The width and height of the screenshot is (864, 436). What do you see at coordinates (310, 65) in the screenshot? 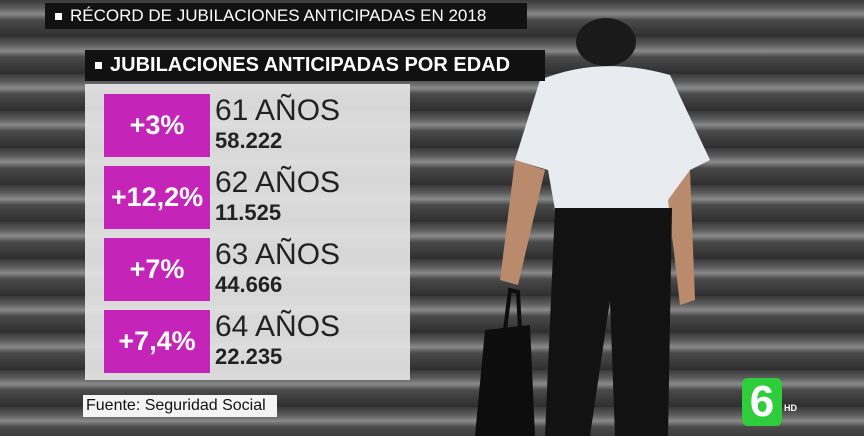
I see `panel-title: JUBILACIONES ANTICIPADAS POR EDAD` at bounding box center [310, 65].